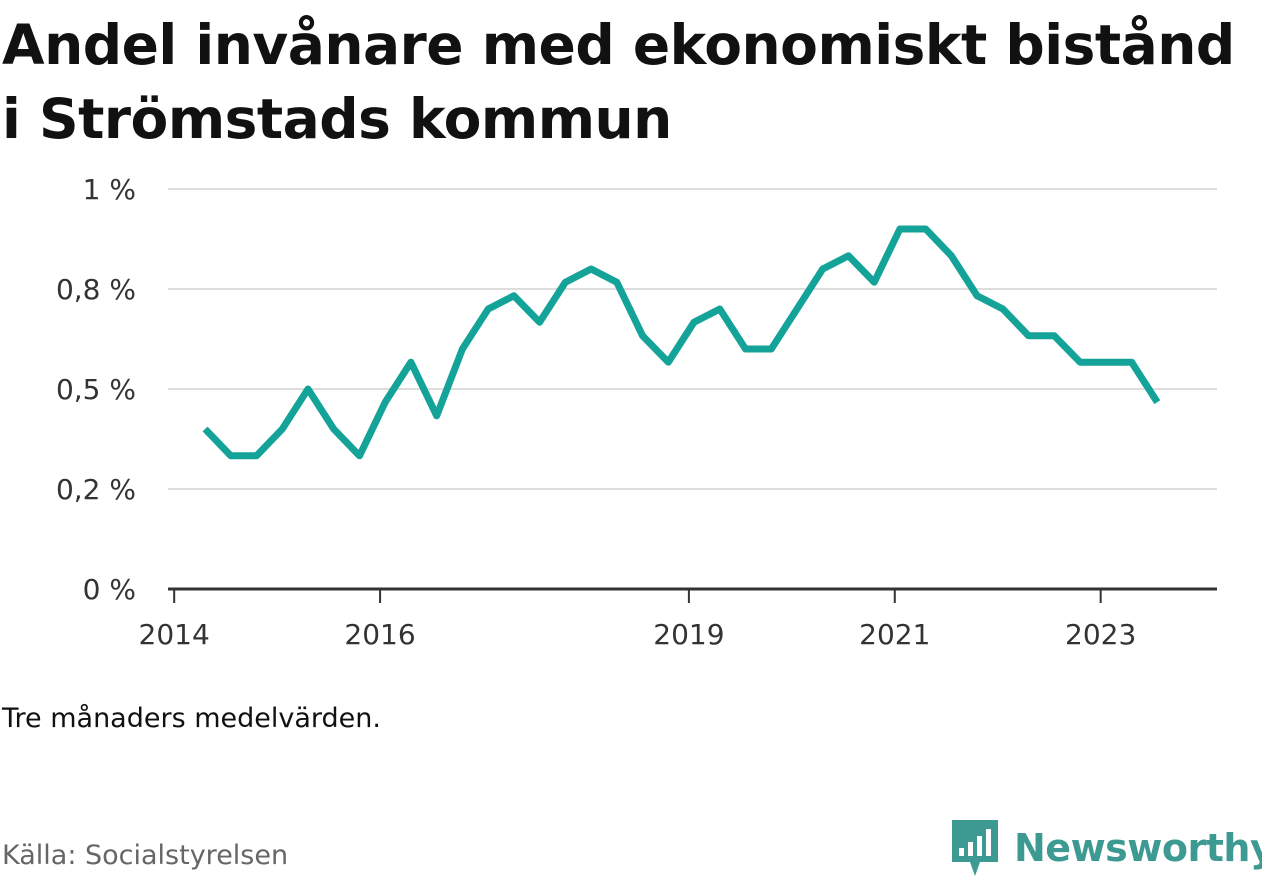 The width and height of the screenshot is (1262, 879). What do you see at coordinates (174, 634) in the screenshot?
I see `x-tick-label: 2014` at bounding box center [174, 634].